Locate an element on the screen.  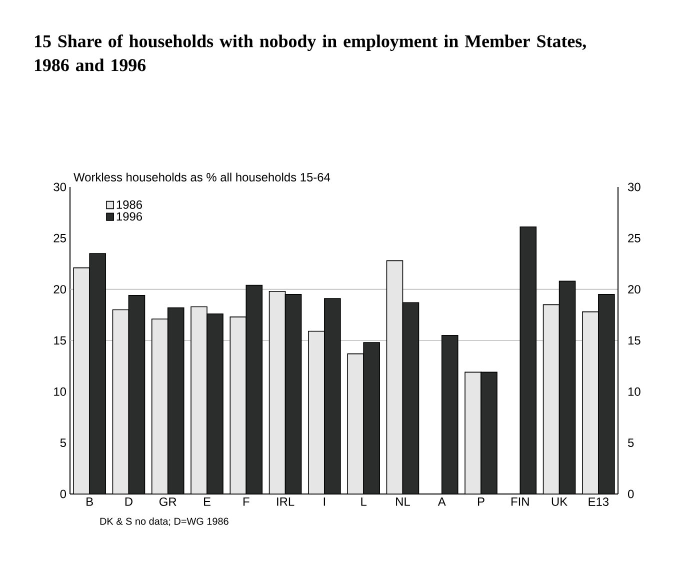
x-tick-label: E13 is located at coordinates (598, 502).